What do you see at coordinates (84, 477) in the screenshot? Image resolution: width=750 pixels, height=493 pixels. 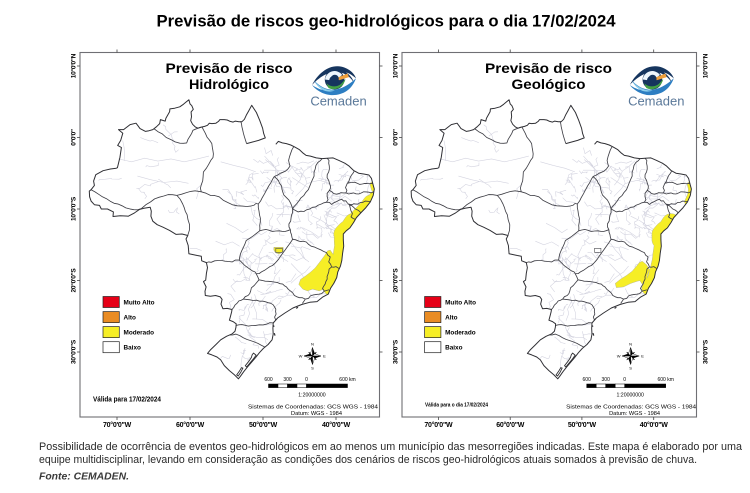 I see `svg-text: Fonte: CEMADEN.` at bounding box center [84, 477].